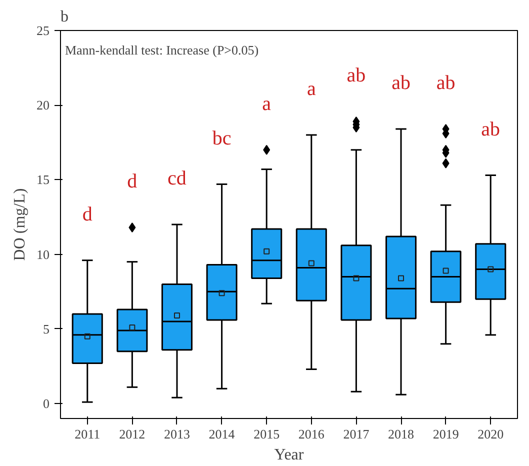  What do you see at coordinates (356, 434) in the screenshot?
I see `x-tick-label: 2017` at bounding box center [356, 434].